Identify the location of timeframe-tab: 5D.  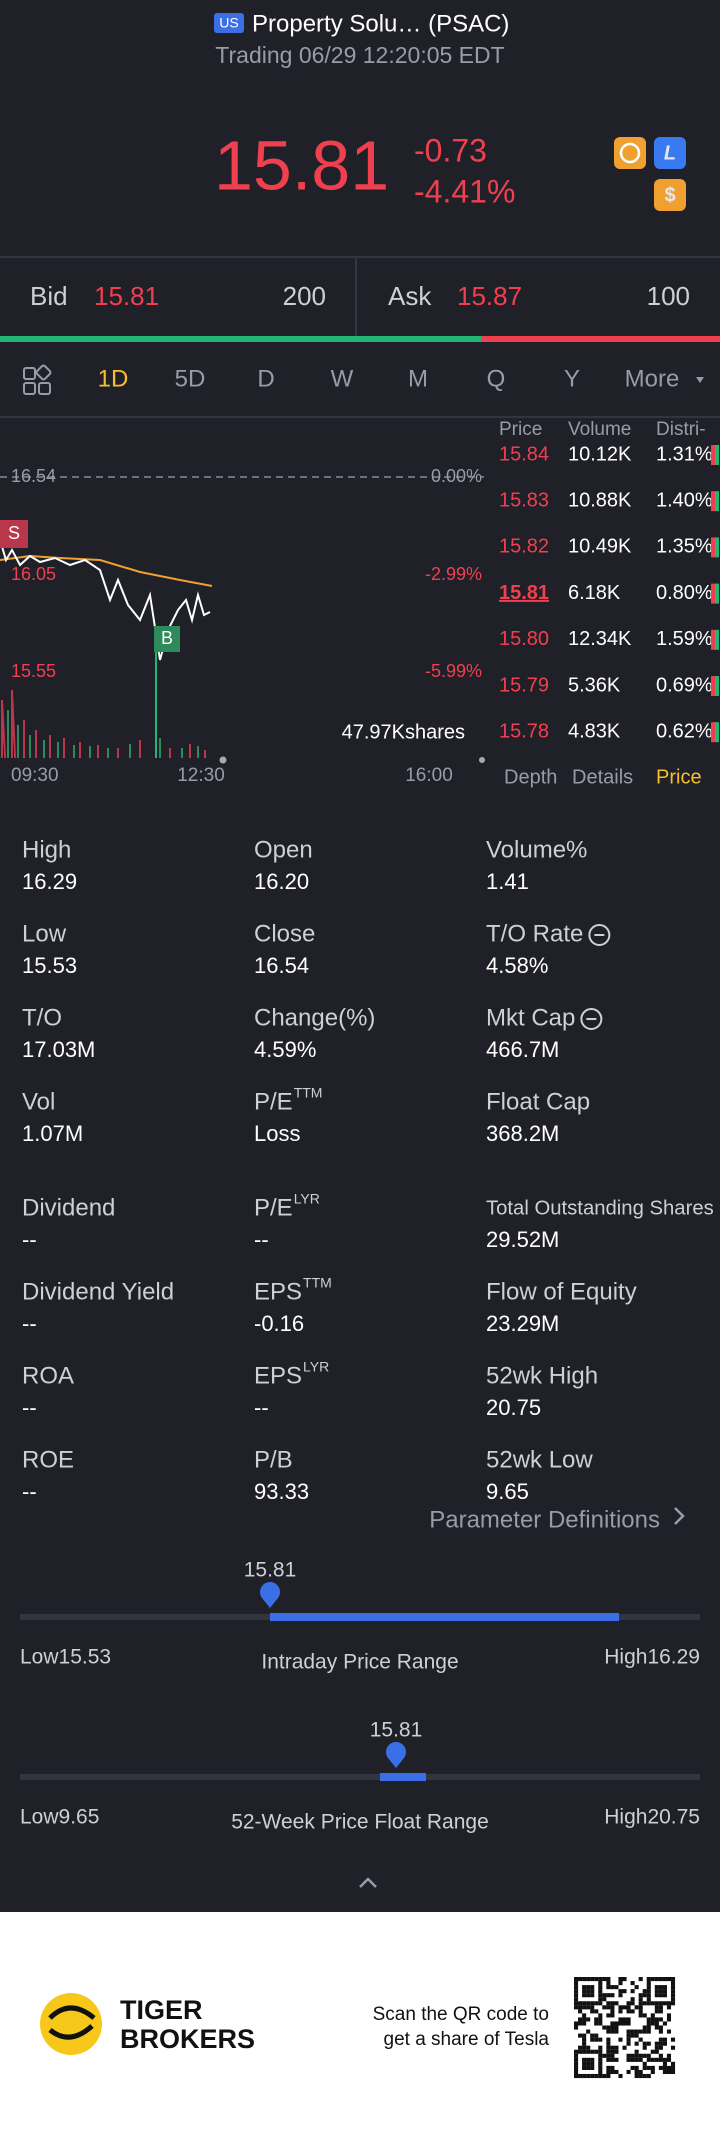
(190, 378).